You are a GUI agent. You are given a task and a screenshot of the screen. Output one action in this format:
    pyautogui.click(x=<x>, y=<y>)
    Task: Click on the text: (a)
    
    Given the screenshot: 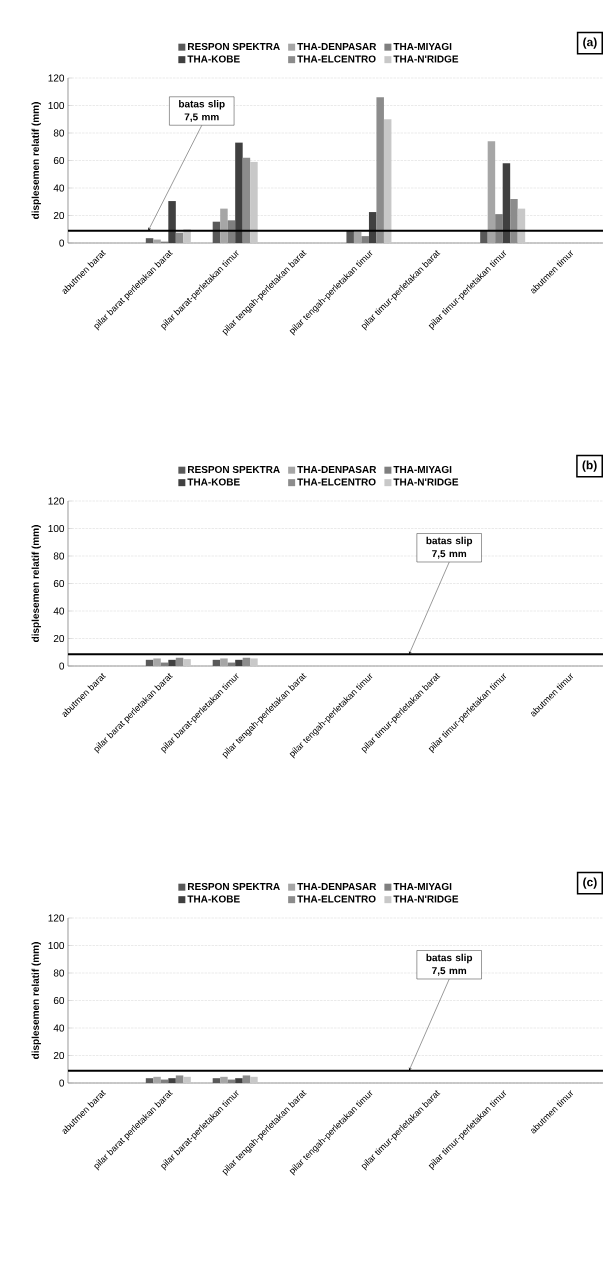 What is the action you would take?
    pyautogui.click(x=590, y=43)
    